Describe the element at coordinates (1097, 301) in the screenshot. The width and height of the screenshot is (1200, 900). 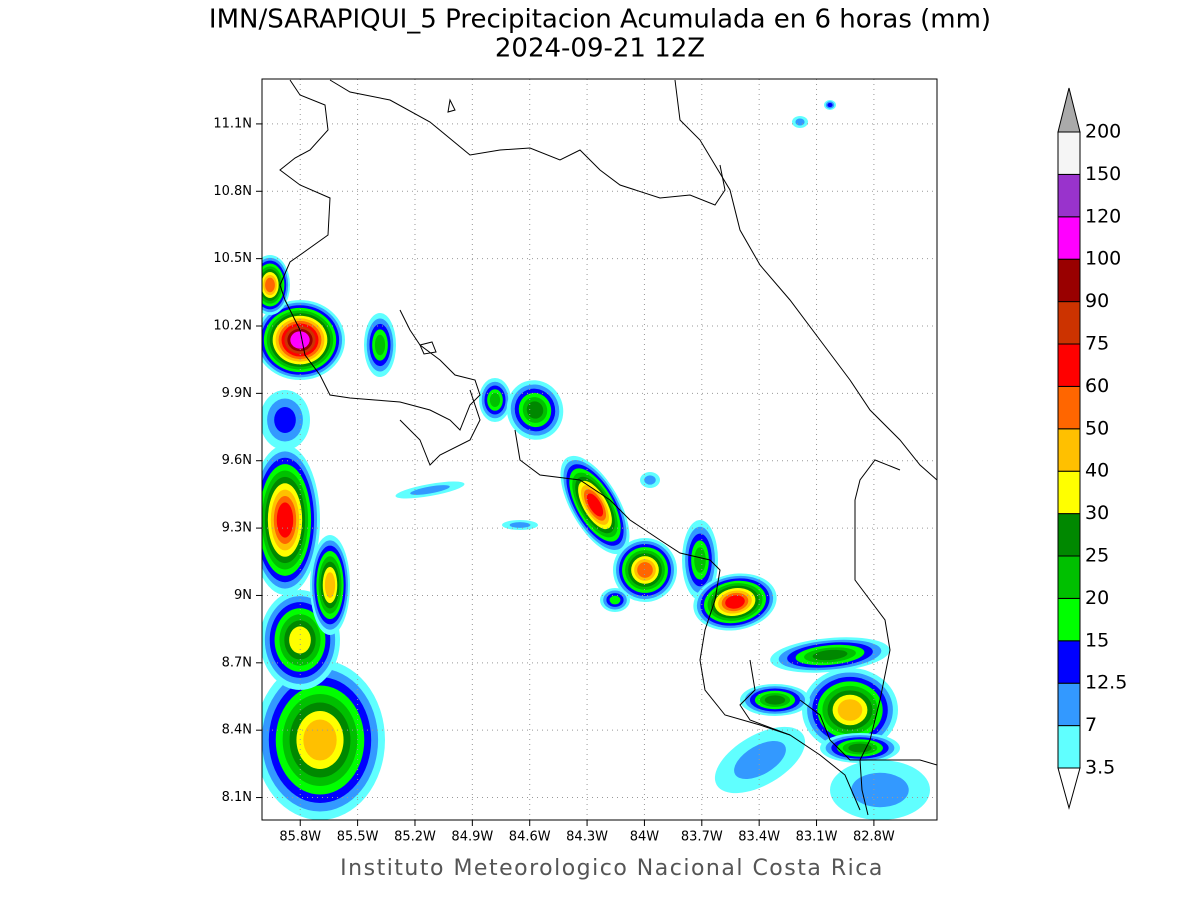
I see `colorbar-label: 90` at that location.